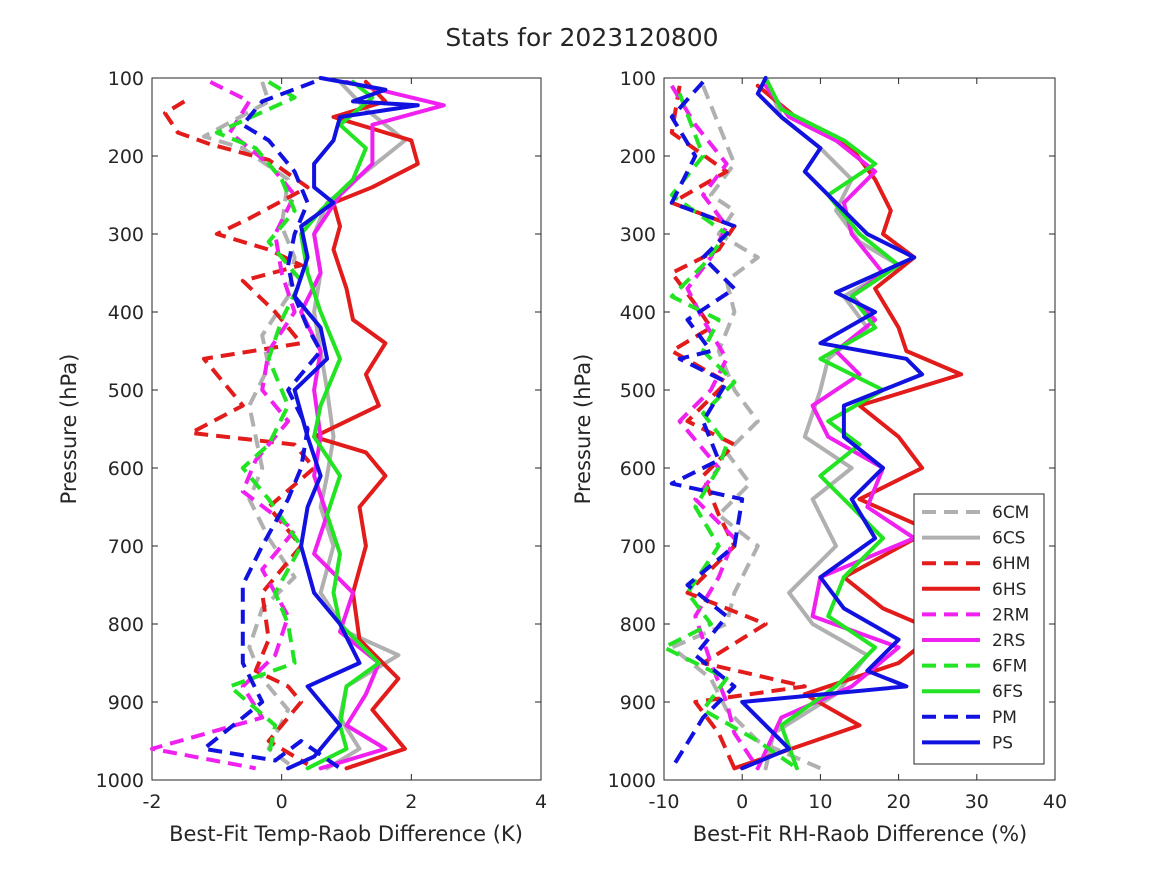 The width and height of the screenshot is (1167, 880). I want to click on temperature-y-tick-label: 900, so click(126, 703).